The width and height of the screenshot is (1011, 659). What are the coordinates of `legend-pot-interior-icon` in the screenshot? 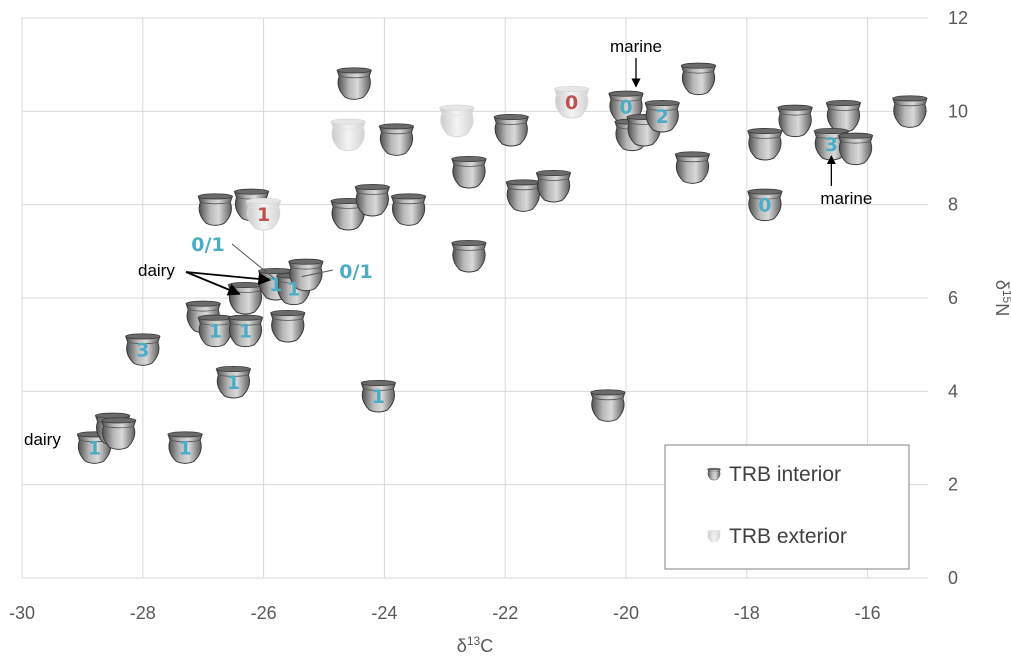 It's located at (714, 474).